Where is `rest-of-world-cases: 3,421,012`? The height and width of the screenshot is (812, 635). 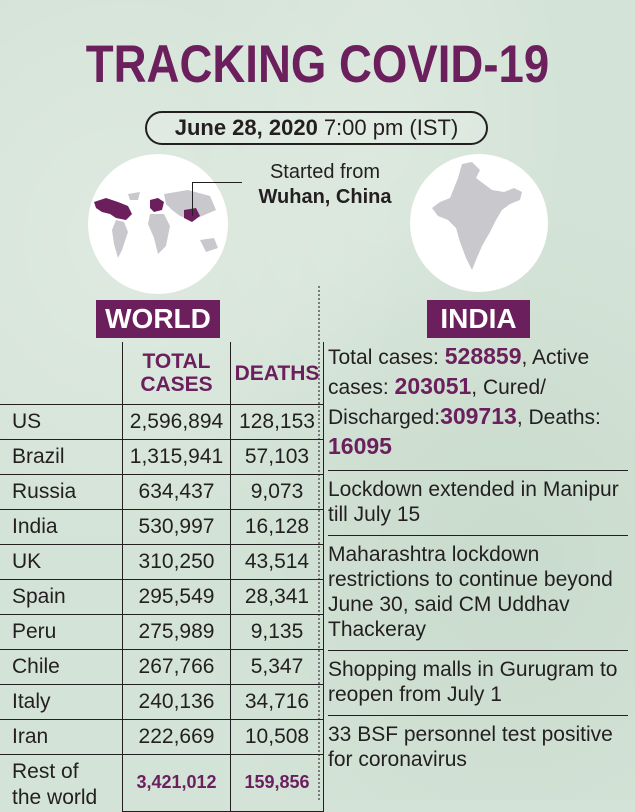
rest-of-world-cases: 3,421,012 is located at coordinates (176, 783).